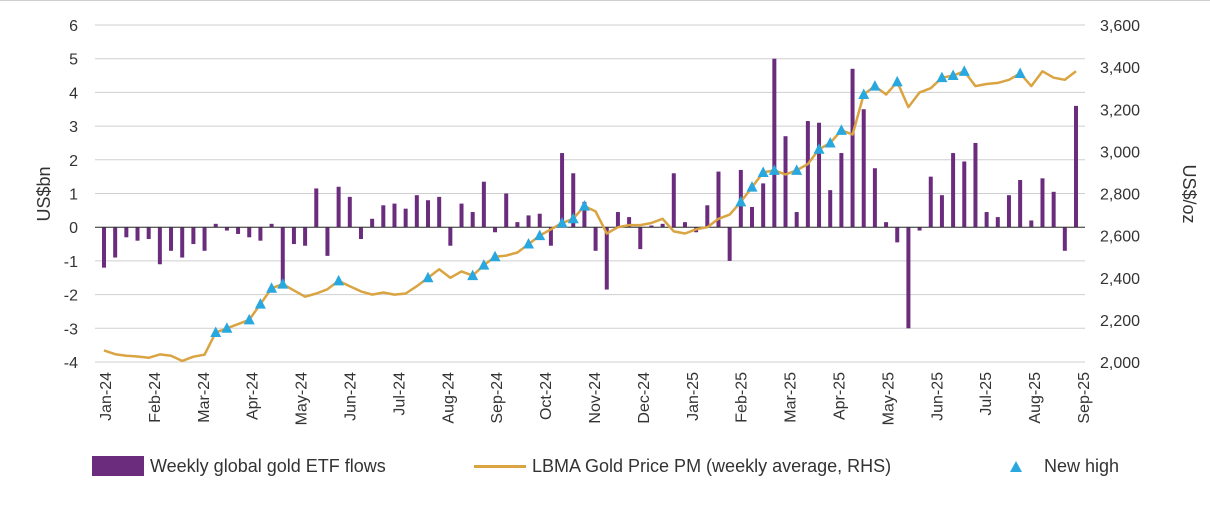  Describe the element at coordinates (497, 398) in the screenshot. I see `x-tick-label: Sep-24` at that location.